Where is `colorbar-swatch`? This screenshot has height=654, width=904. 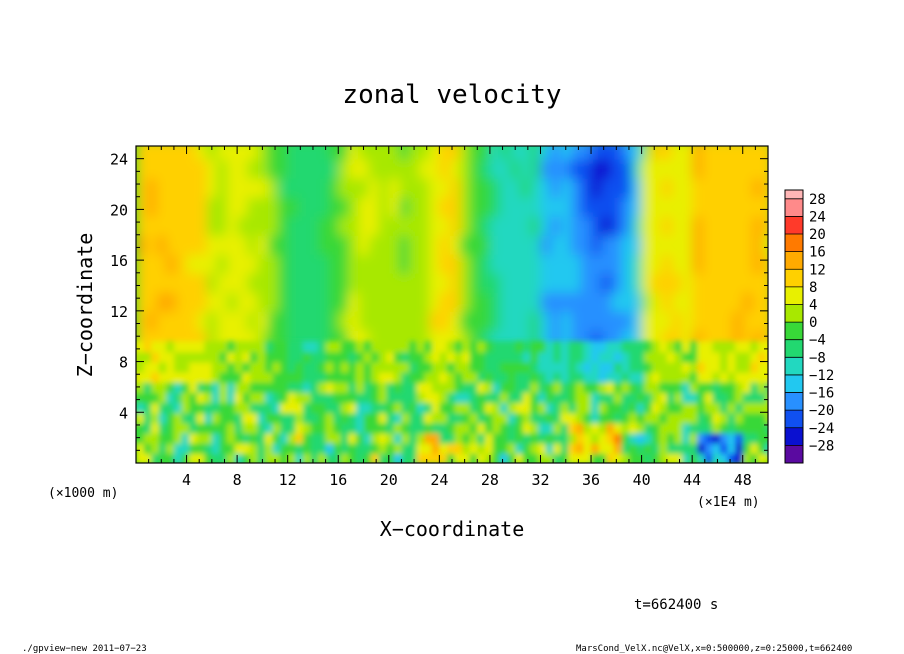
colorbar-swatch is located at coordinates (794, 331).